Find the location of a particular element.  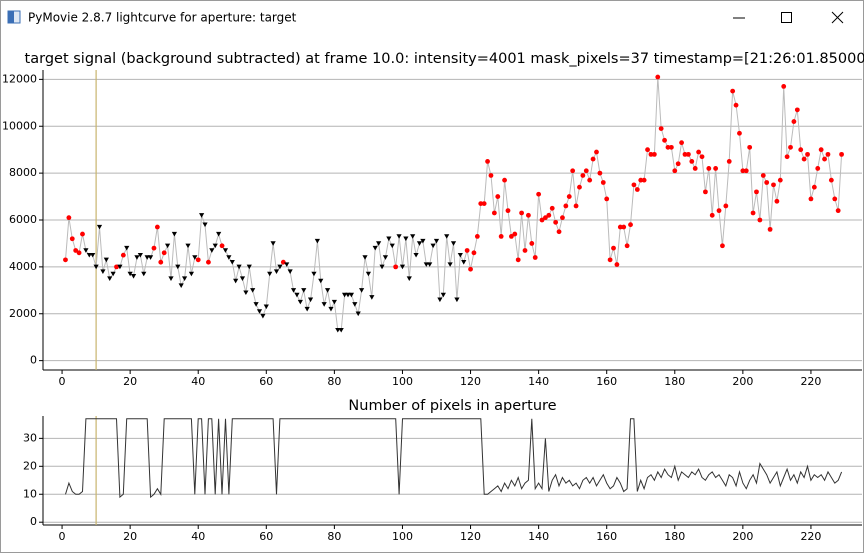

y-tick-label: 30 is located at coordinates (30, 437).